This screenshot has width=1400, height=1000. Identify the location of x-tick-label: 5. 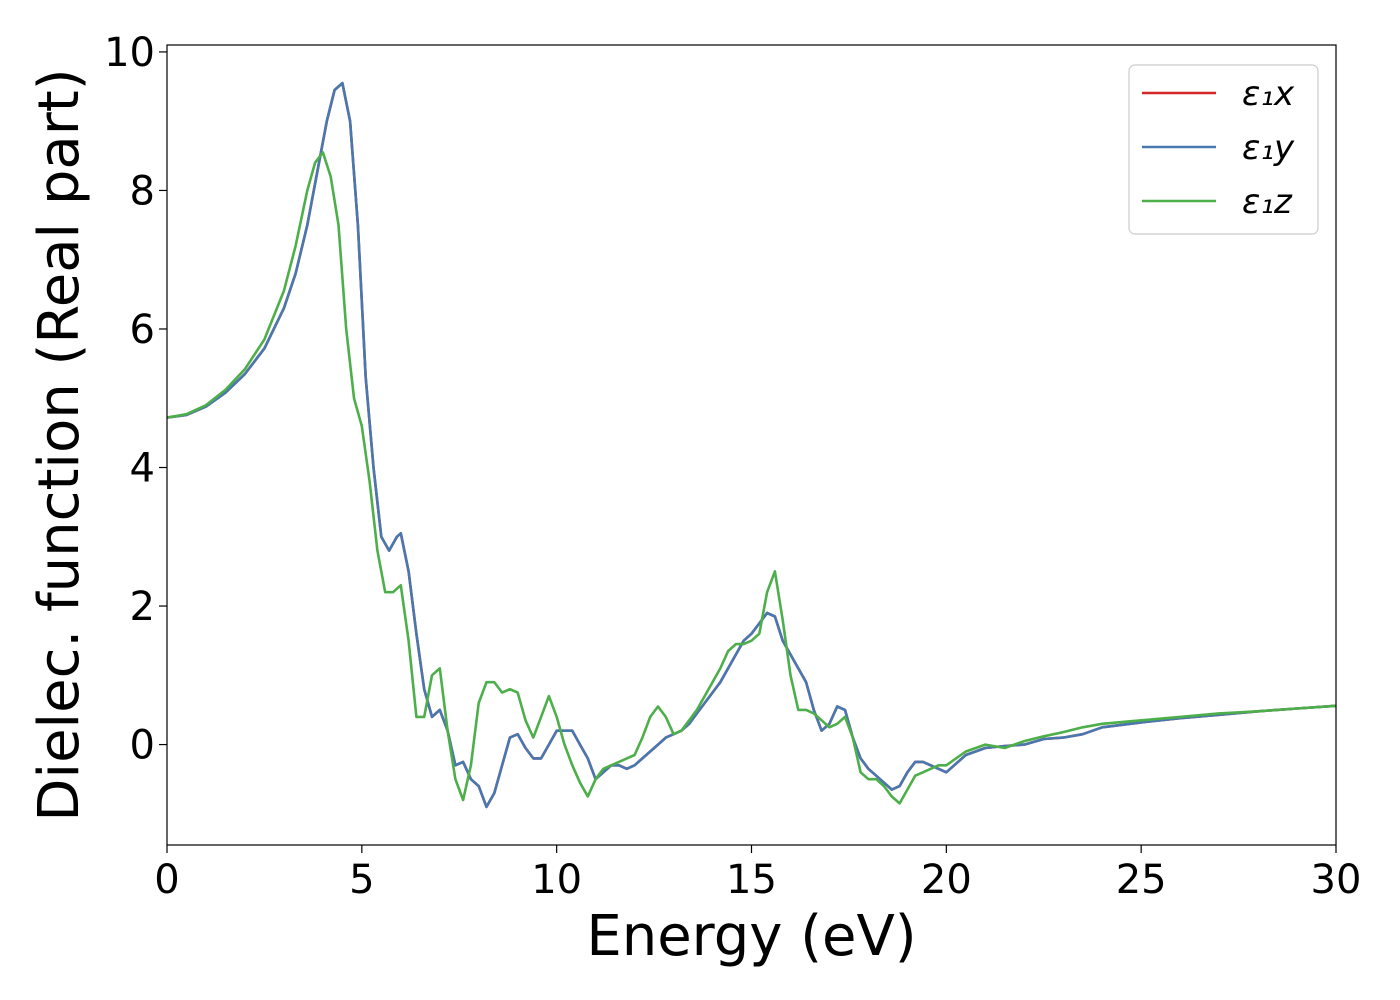
(361, 880).